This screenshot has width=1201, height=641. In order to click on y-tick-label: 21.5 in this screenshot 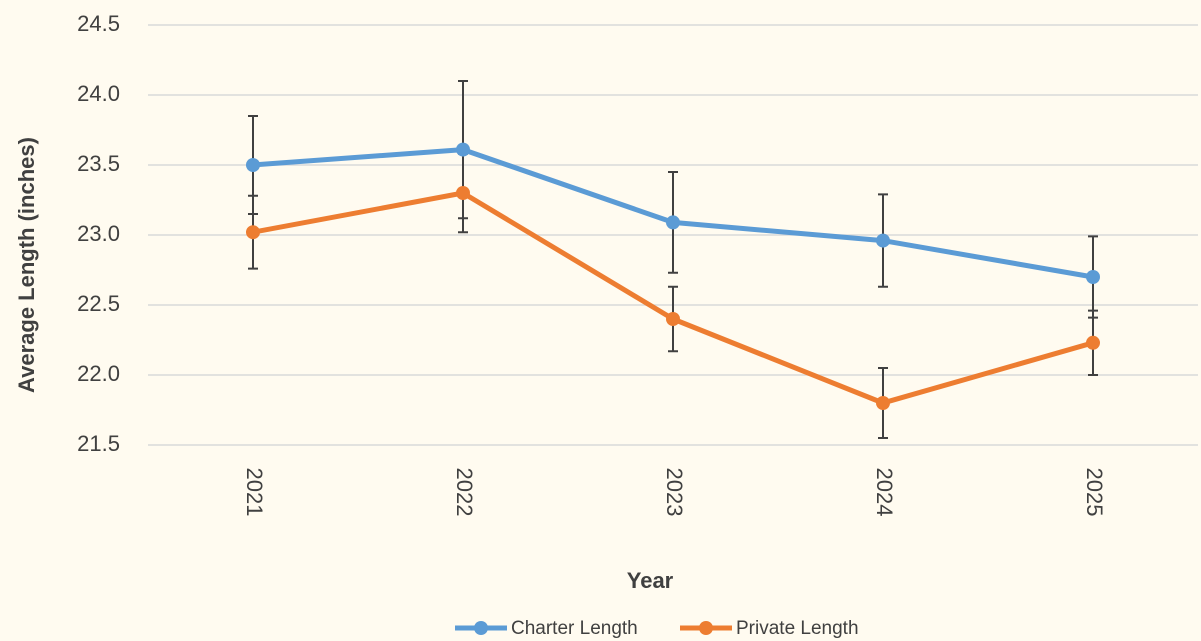, I will do `click(98, 443)`.